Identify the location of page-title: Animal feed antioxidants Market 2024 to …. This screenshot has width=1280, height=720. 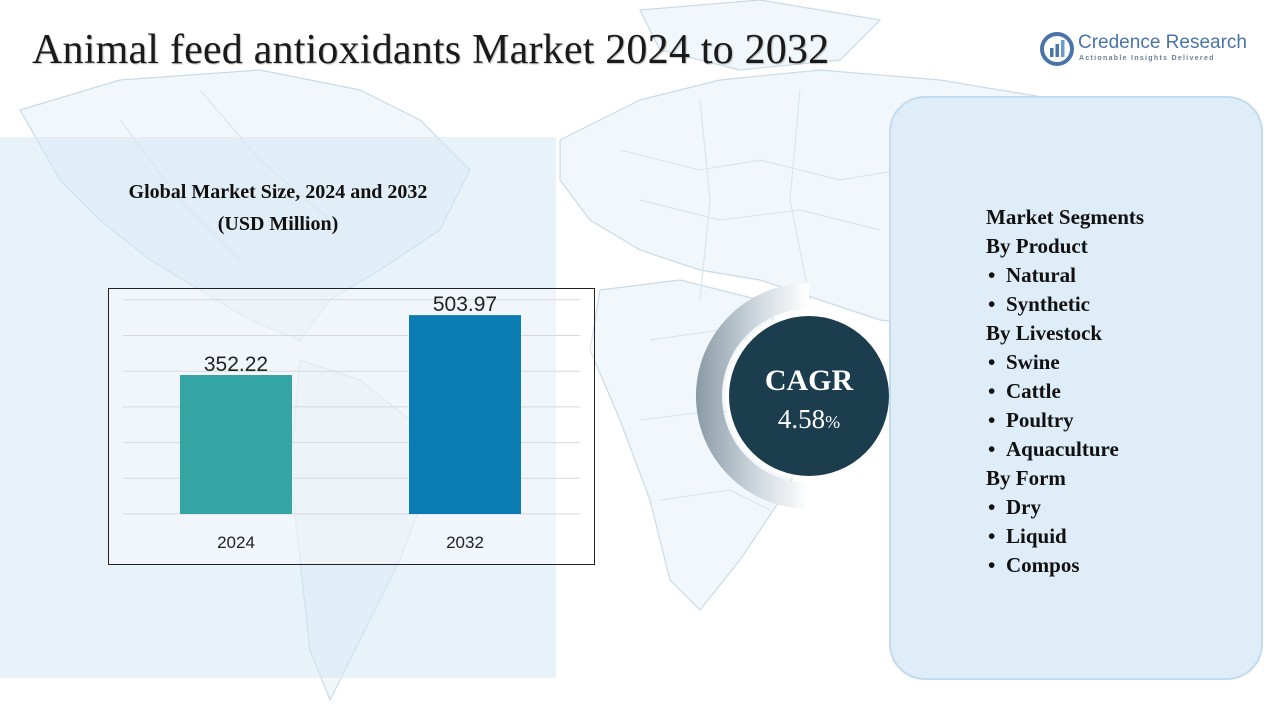
(431, 50).